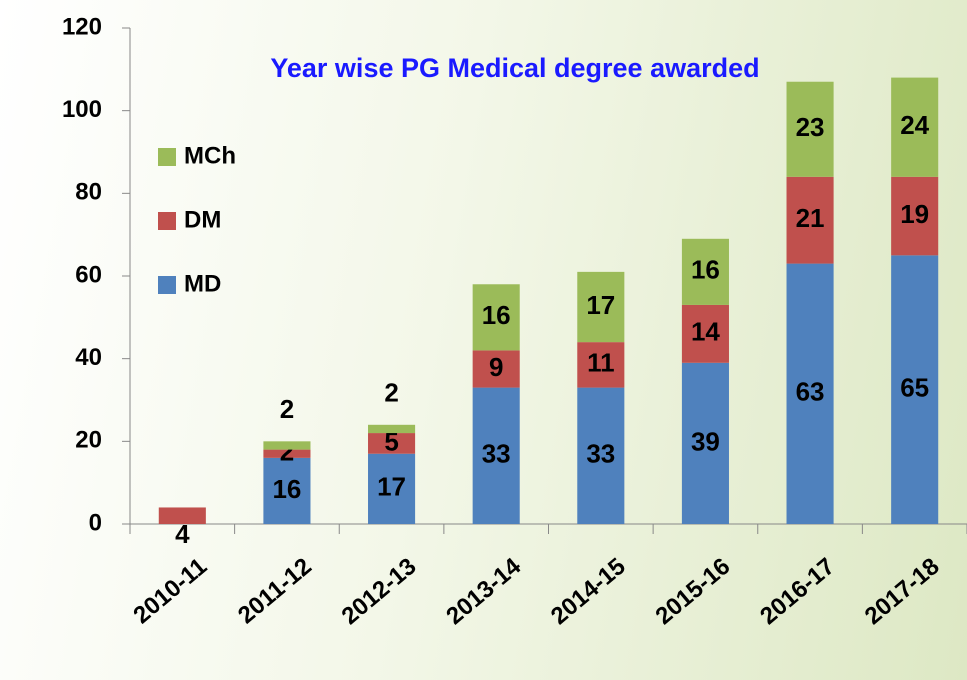 This screenshot has width=967, height=680. I want to click on chart-title: Year wise PG Medical degree awarded, so click(514, 68).